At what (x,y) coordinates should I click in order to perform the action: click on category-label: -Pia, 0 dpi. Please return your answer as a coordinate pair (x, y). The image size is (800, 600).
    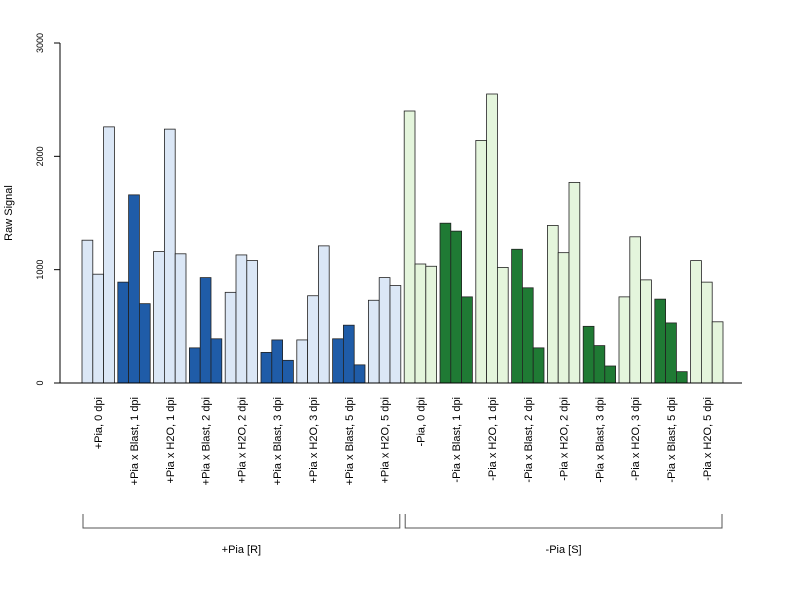
    Looking at the image, I should click on (421, 422).